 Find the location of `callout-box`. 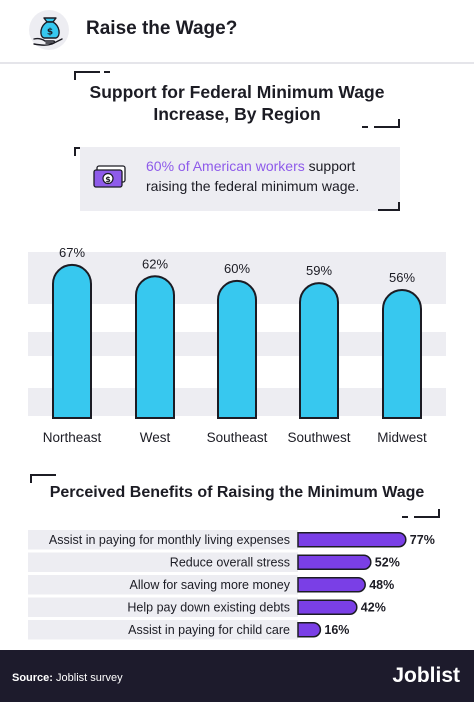

callout-box is located at coordinates (240, 179).